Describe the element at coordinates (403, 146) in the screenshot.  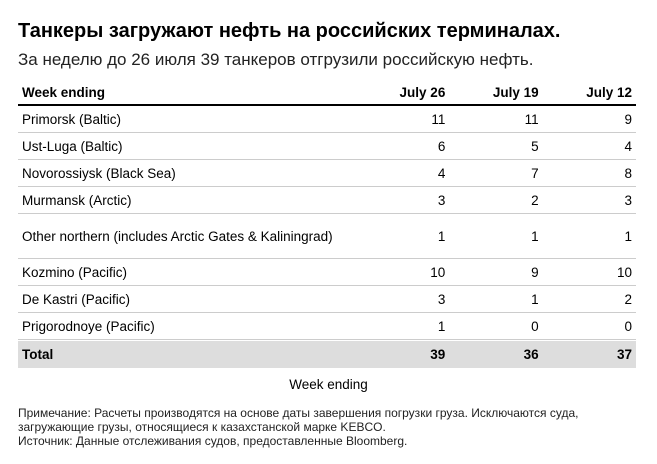
I see `cell: 6` at that location.